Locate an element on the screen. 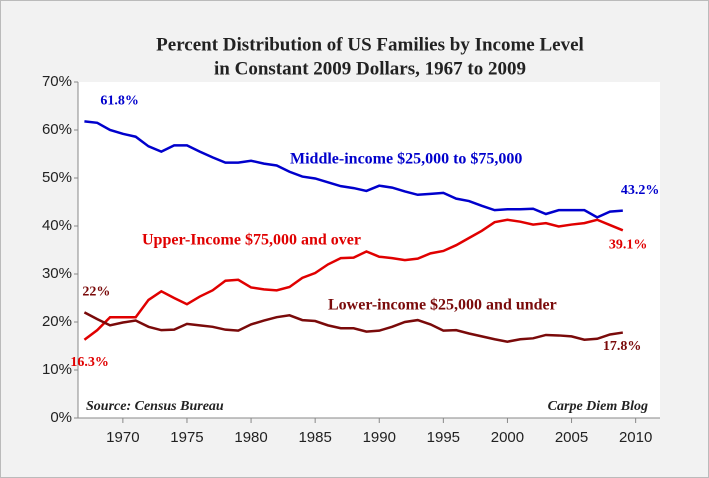  y-tick-label: 10% is located at coordinates (57, 369).